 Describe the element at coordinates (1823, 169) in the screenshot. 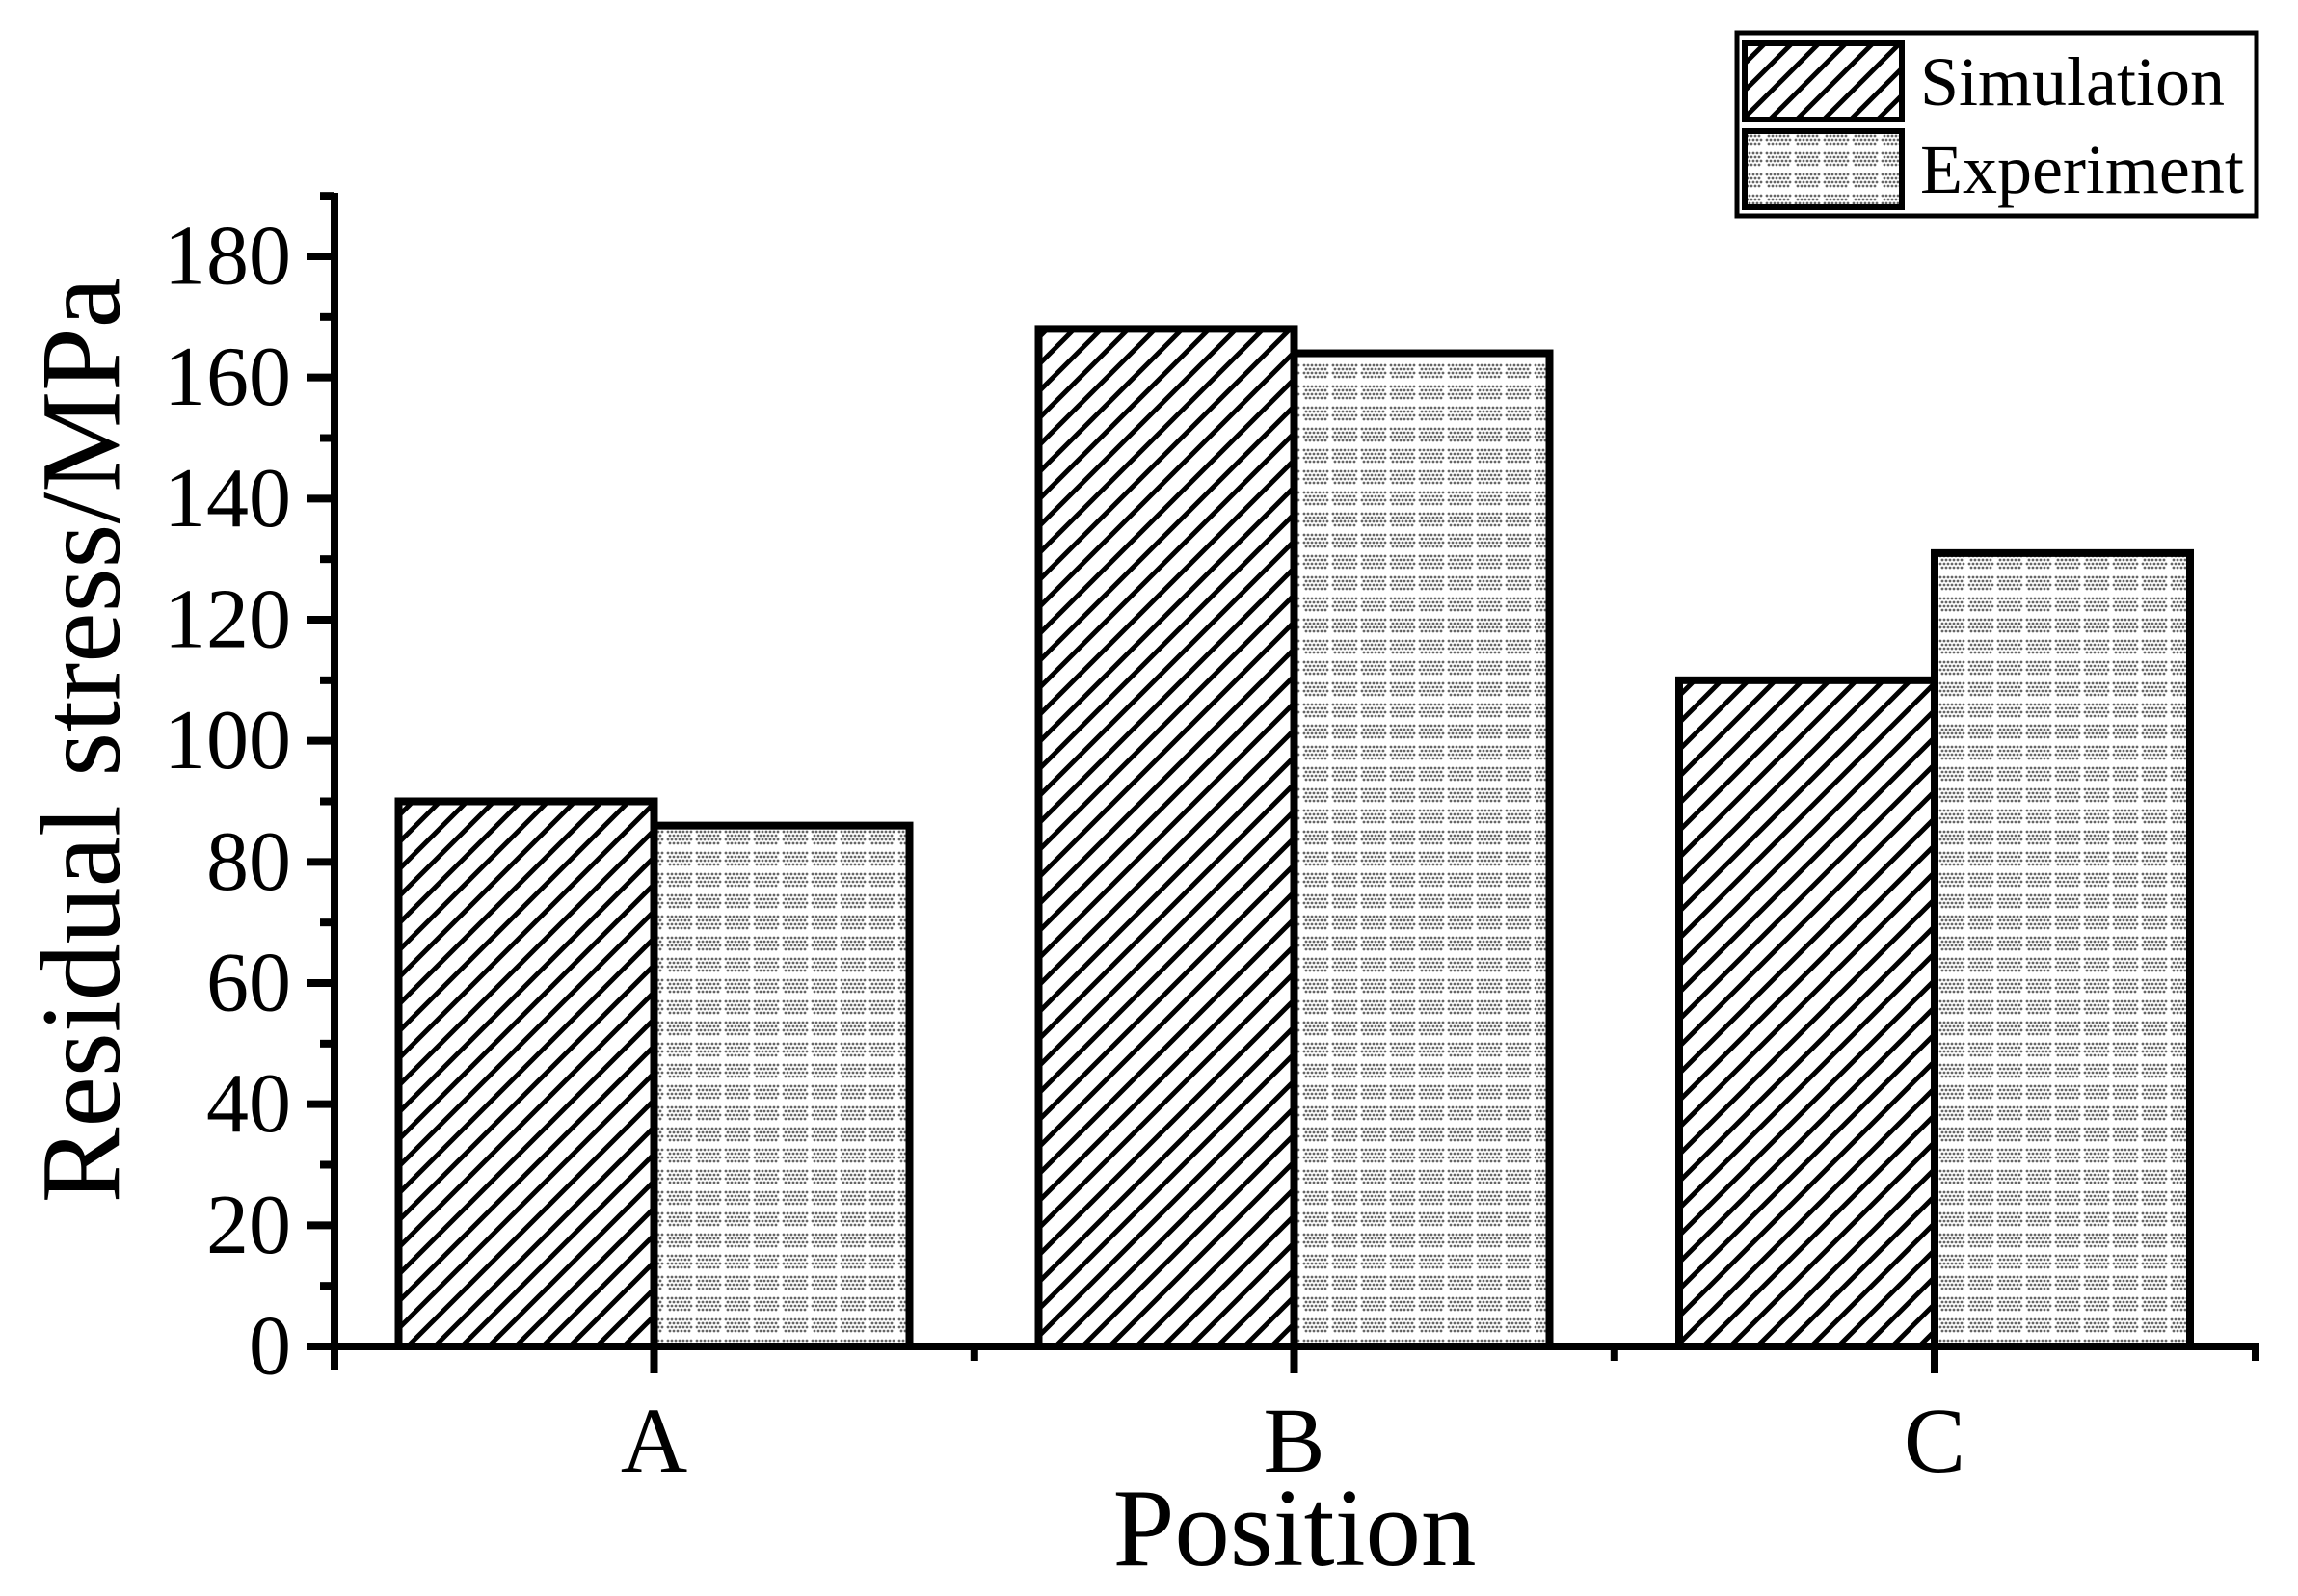

I see `legend-swatch-experiment` at that location.